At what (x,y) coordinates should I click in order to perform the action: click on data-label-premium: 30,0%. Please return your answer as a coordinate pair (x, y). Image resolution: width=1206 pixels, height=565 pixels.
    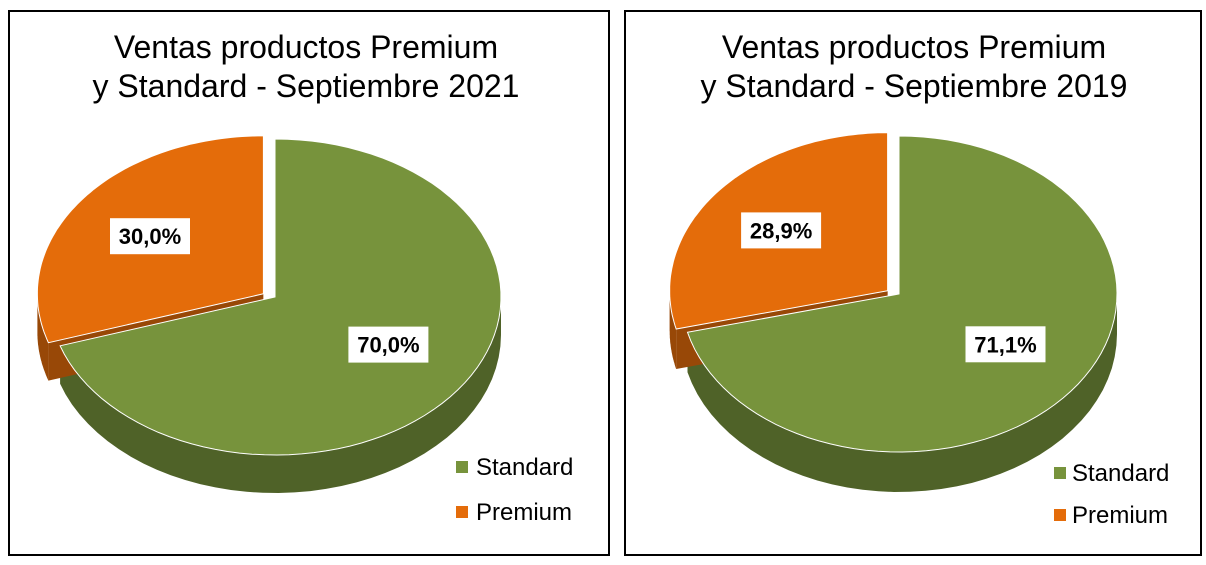
    Looking at the image, I should click on (150, 236).